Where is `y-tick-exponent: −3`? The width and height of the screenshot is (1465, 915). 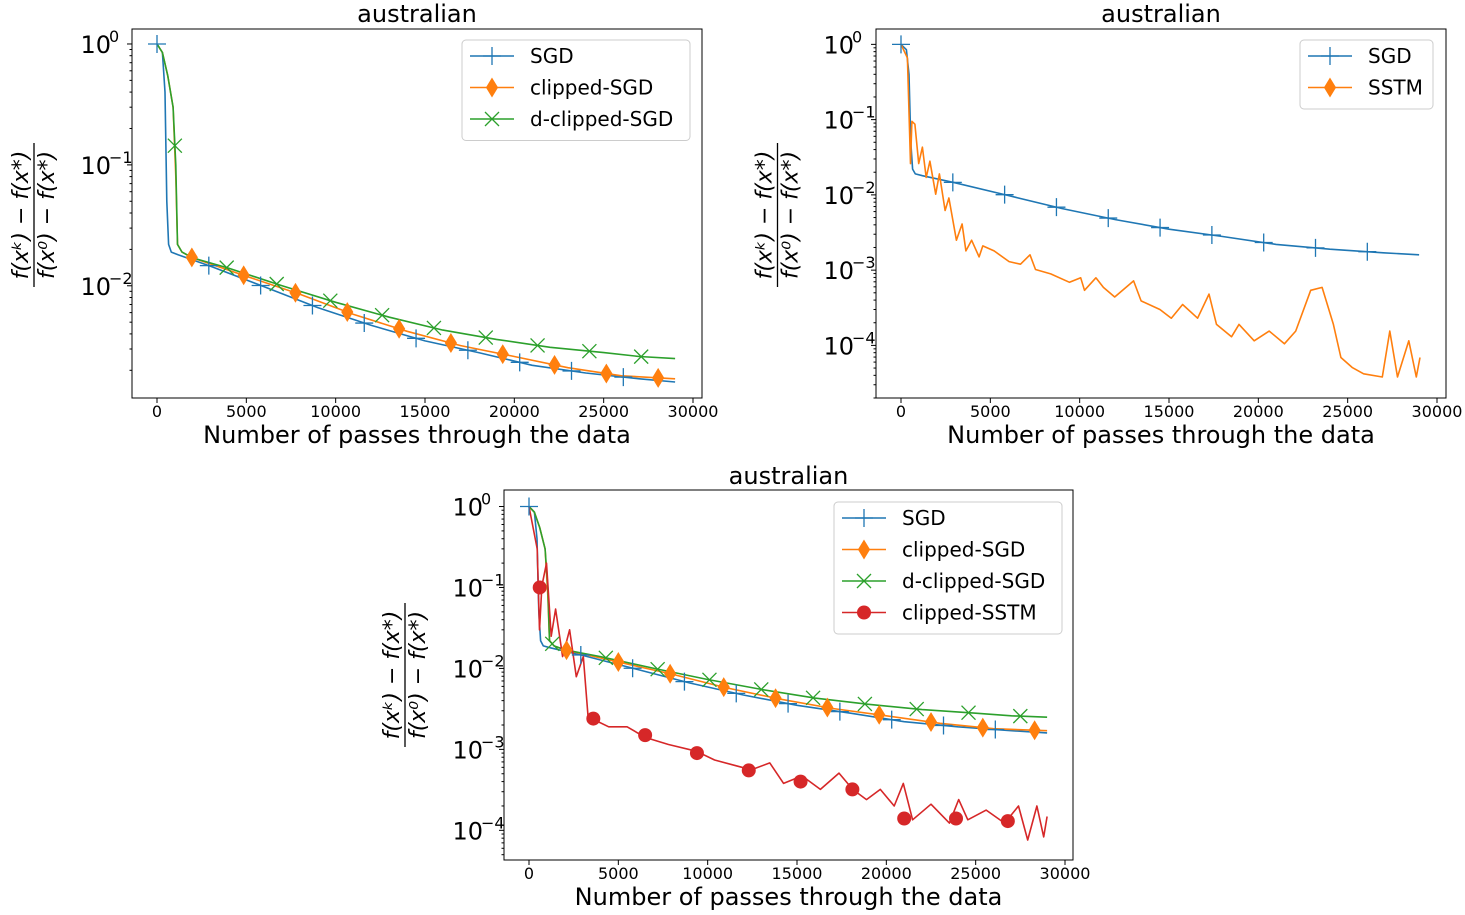
y-tick-exponent: −3 is located at coordinates (864, 262).